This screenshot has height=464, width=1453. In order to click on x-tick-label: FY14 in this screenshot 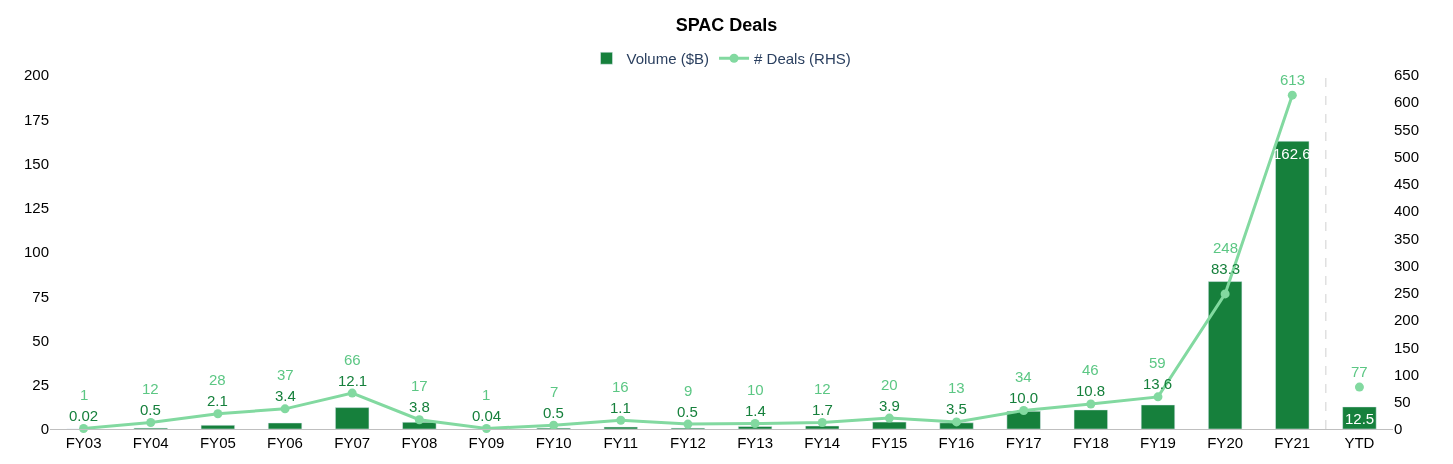, I will do `click(822, 442)`.